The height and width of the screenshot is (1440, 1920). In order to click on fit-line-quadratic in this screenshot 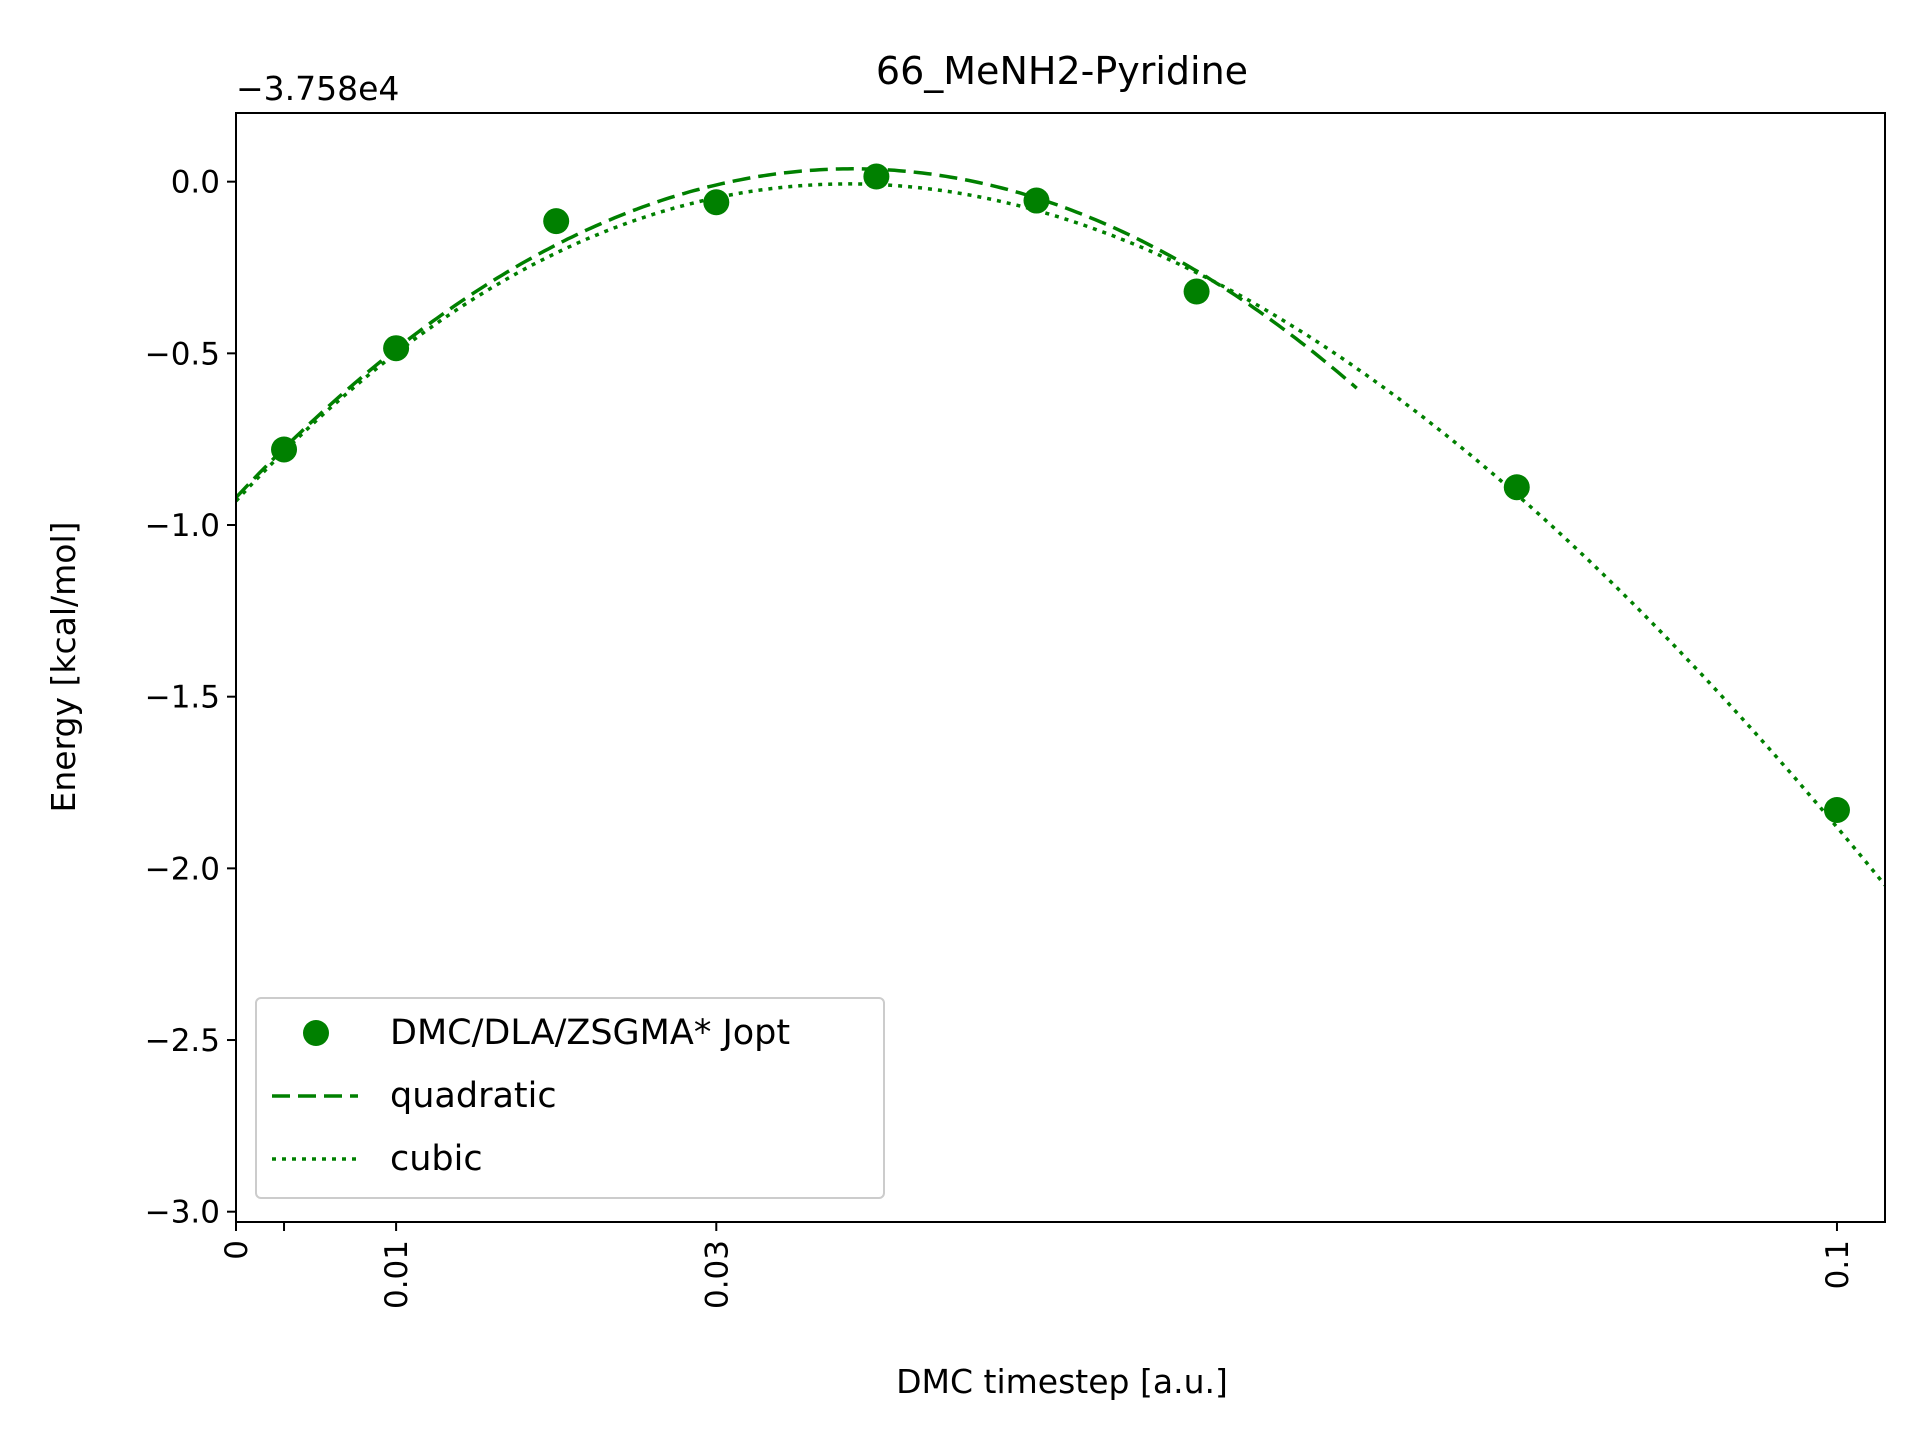, I will do `click(797, 333)`.